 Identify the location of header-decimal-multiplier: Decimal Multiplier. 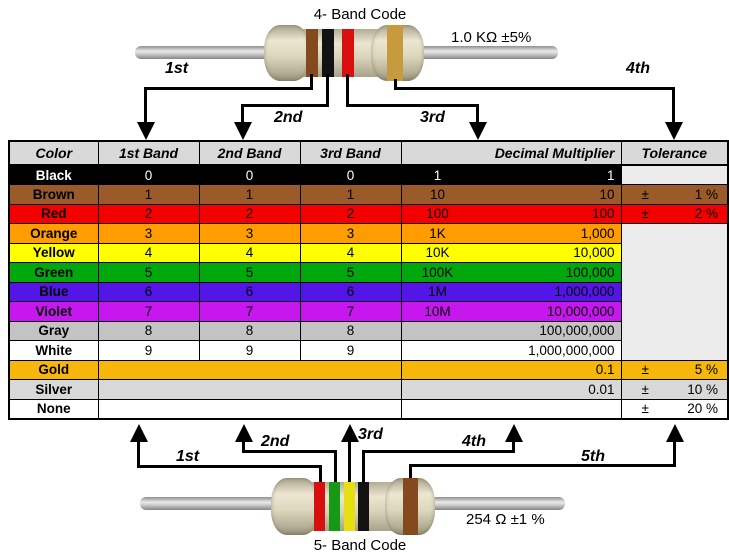
(511, 153).